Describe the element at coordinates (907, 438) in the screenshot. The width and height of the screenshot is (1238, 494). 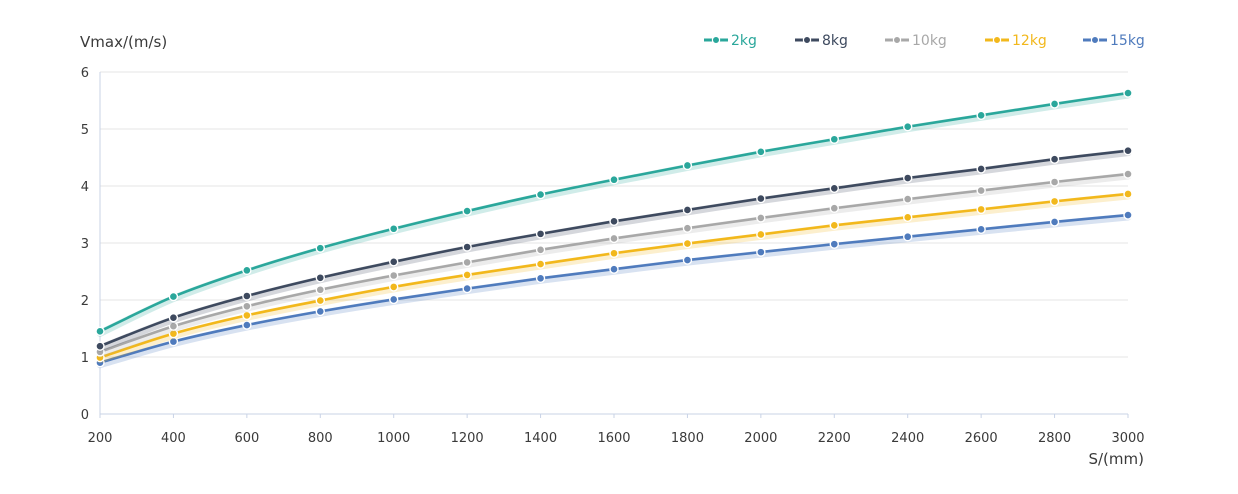
I see `x-tick-label: 2400` at that location.